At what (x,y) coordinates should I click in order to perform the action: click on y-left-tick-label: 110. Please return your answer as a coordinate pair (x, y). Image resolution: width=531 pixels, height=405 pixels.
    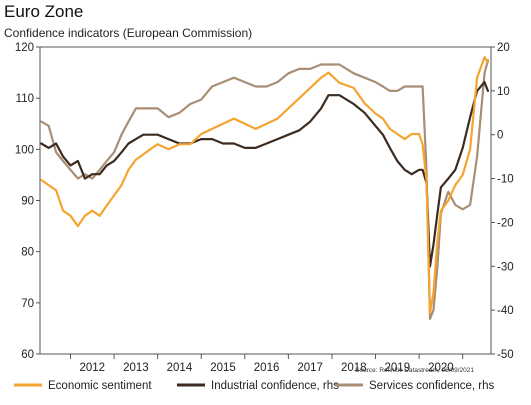
    Looking at the image, I should click on (25, 99).